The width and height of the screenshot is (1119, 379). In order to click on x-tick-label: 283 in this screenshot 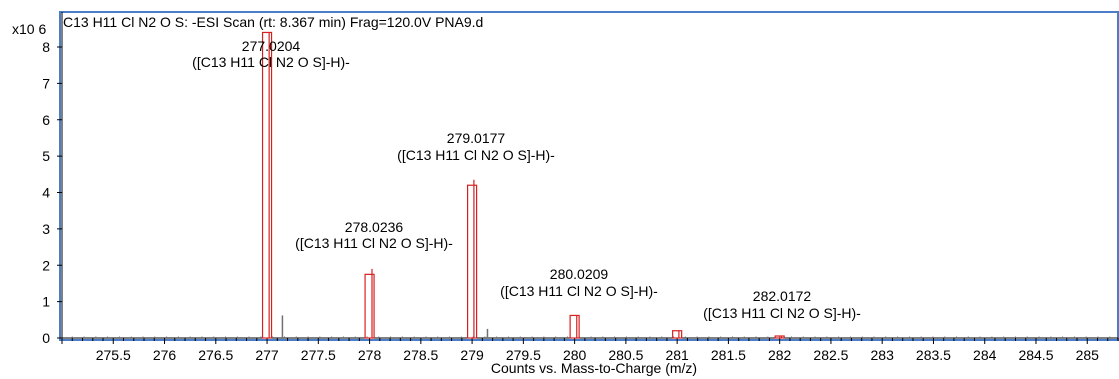, I will do `click(883, 355)`.